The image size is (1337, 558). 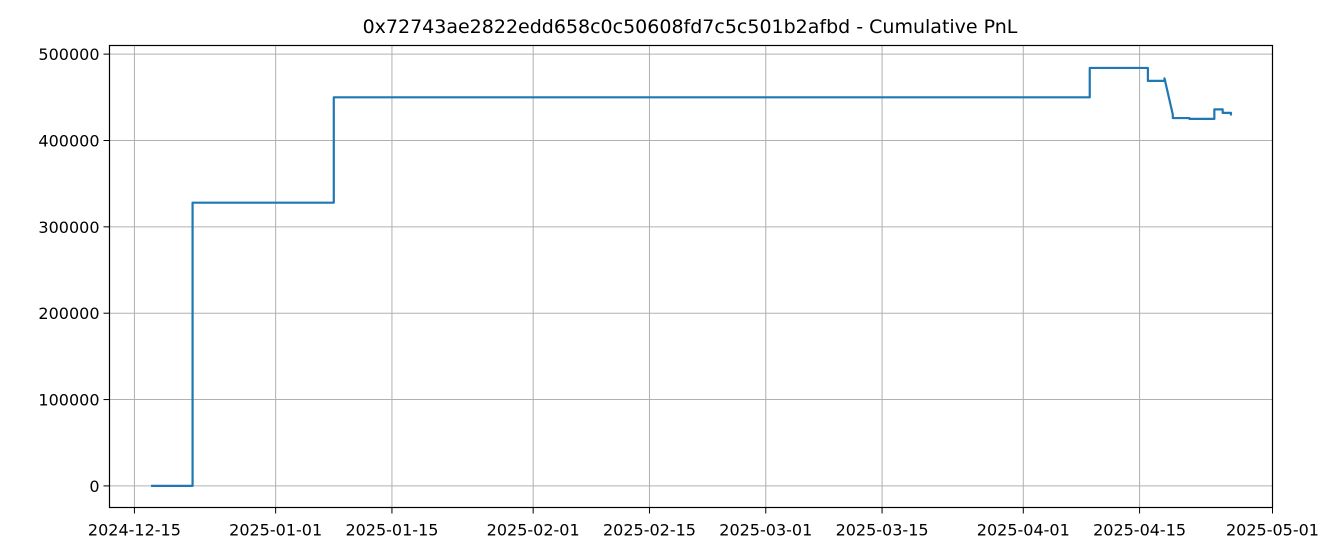 I want to click on x-tick-label: 2025-02-01, so click(x=533, y=530).